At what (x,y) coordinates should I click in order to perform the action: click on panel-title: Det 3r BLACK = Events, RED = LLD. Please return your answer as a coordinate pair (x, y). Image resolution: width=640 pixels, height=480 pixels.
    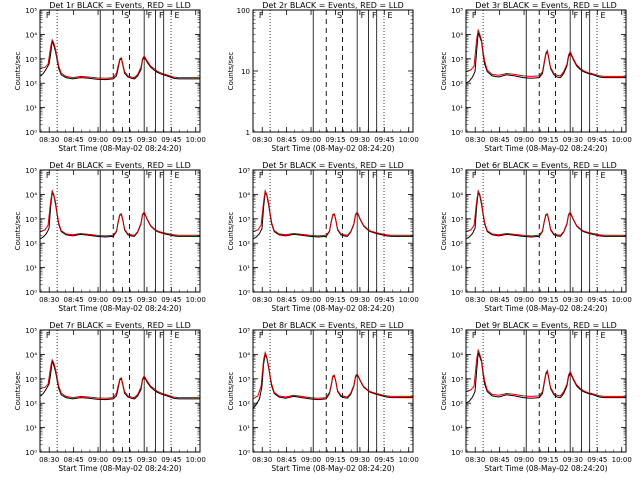
    Looking at the image, I should click on (546, 5).